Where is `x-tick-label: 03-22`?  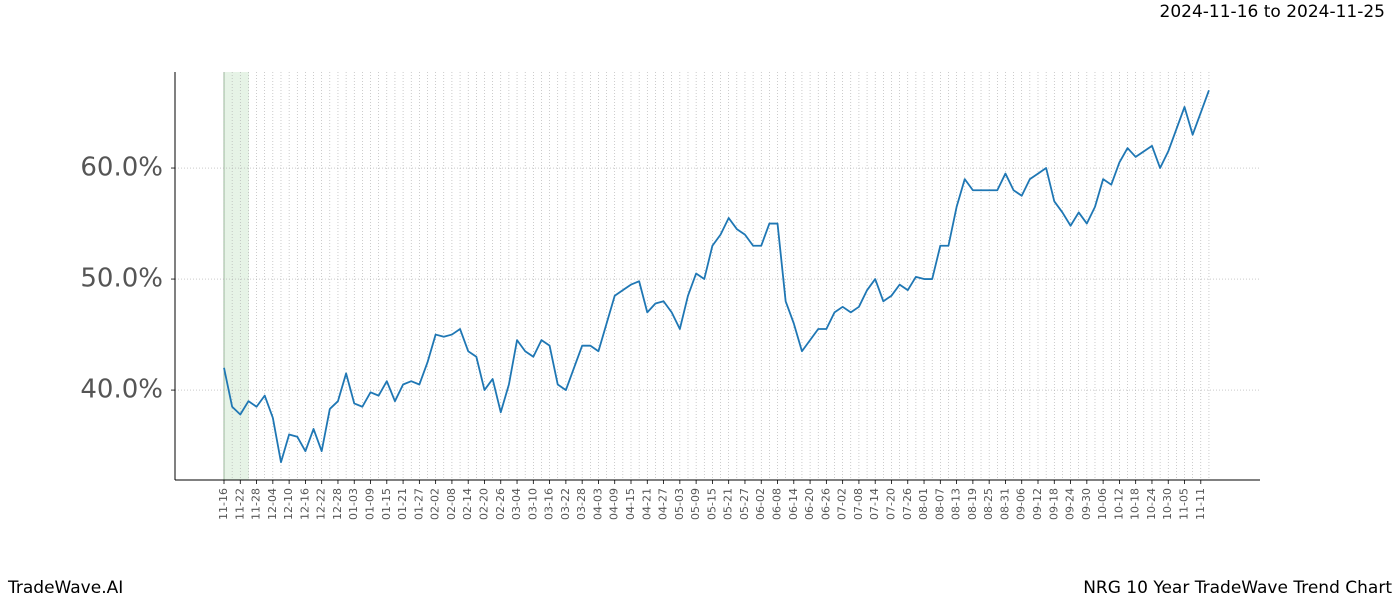 x-tick-label: 03-22 is located at coordinates (565, 504).